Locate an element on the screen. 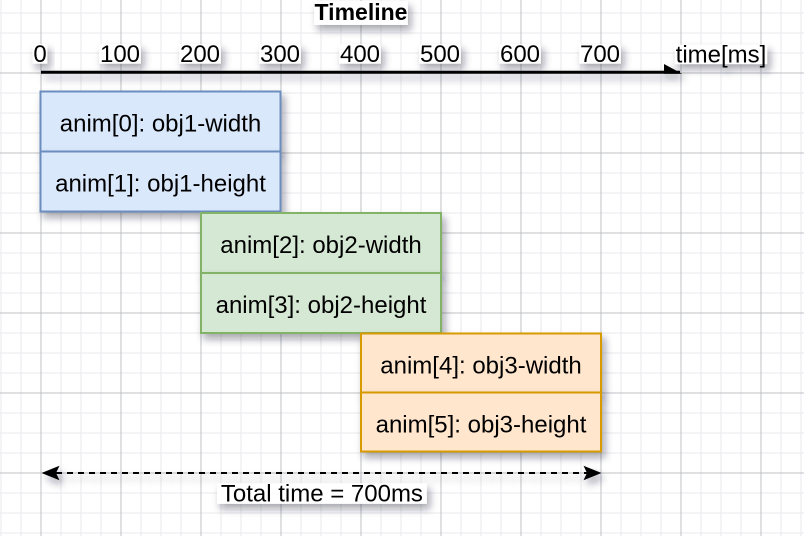 The width and height of the screenshot is (804, 541). svg-text: 700 is located at coordinates (600, 54).